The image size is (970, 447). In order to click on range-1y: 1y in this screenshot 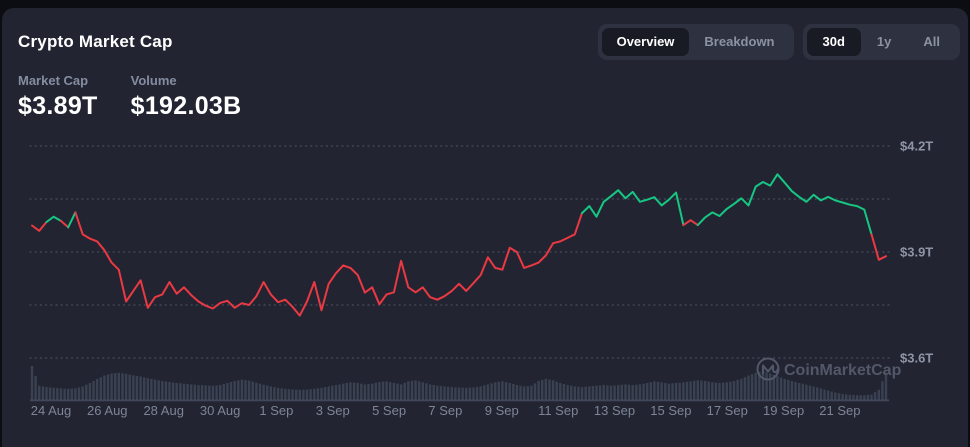, I will do `click(884, 42)`.